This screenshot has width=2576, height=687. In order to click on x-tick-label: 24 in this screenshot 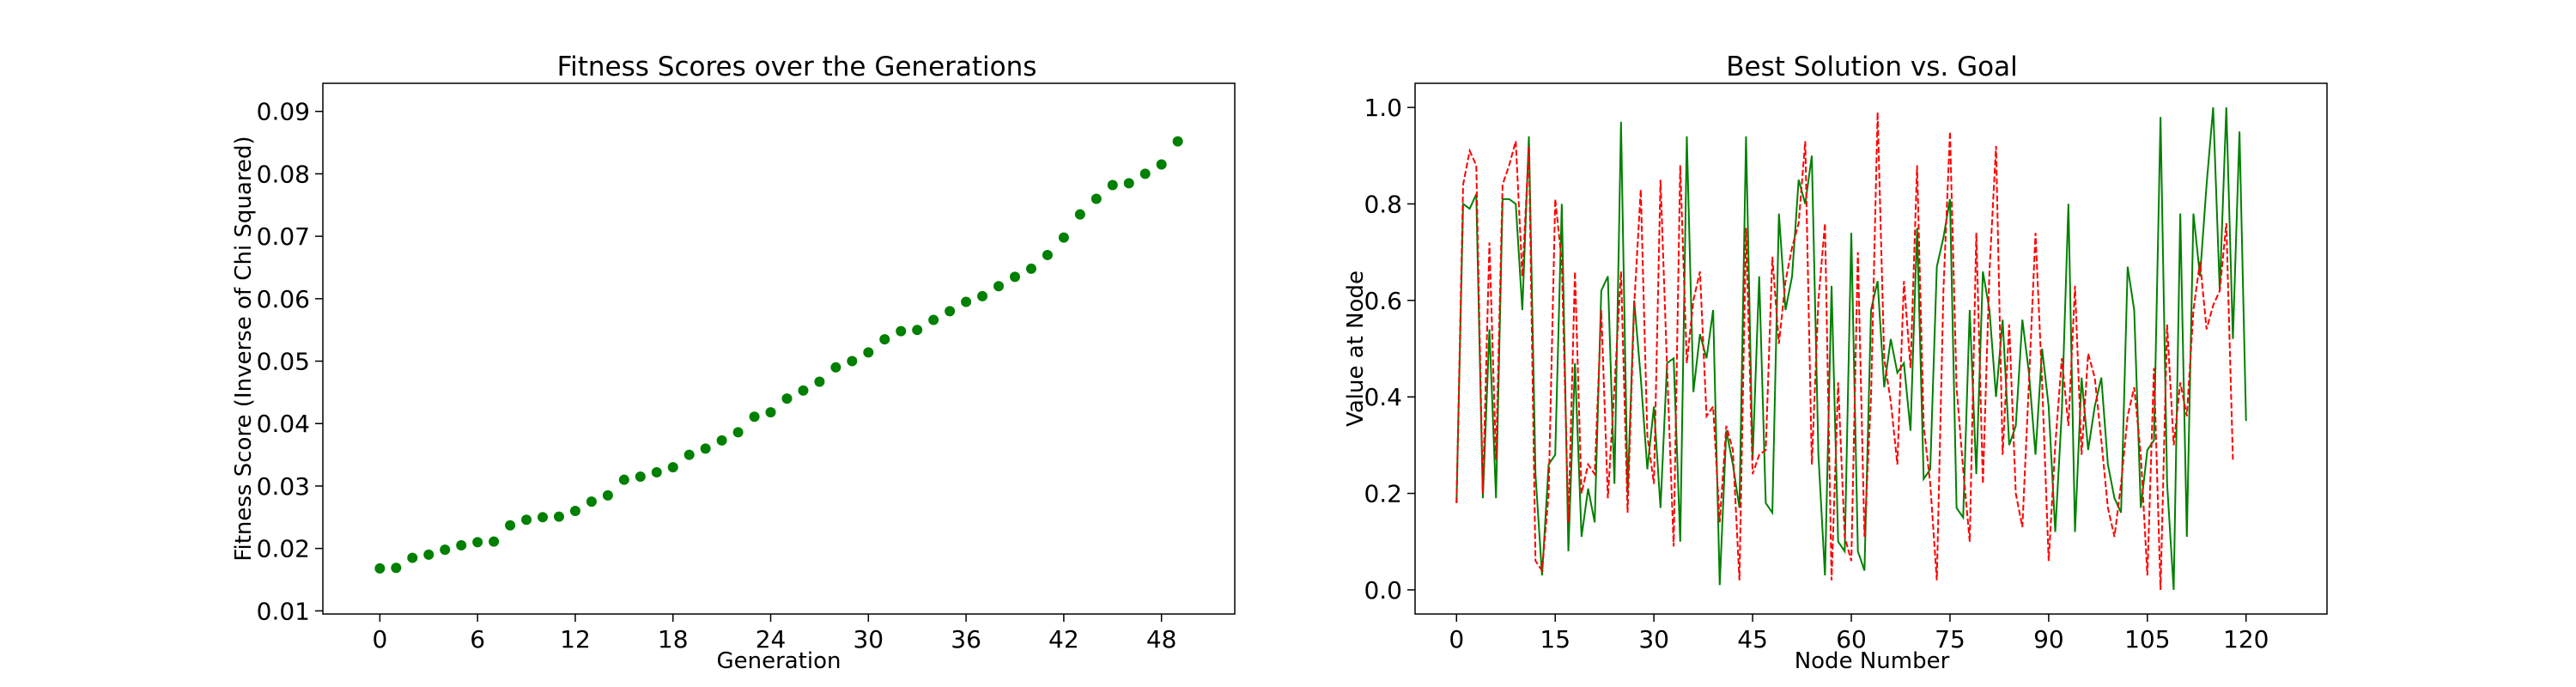, I will do `click(771, 639)`.